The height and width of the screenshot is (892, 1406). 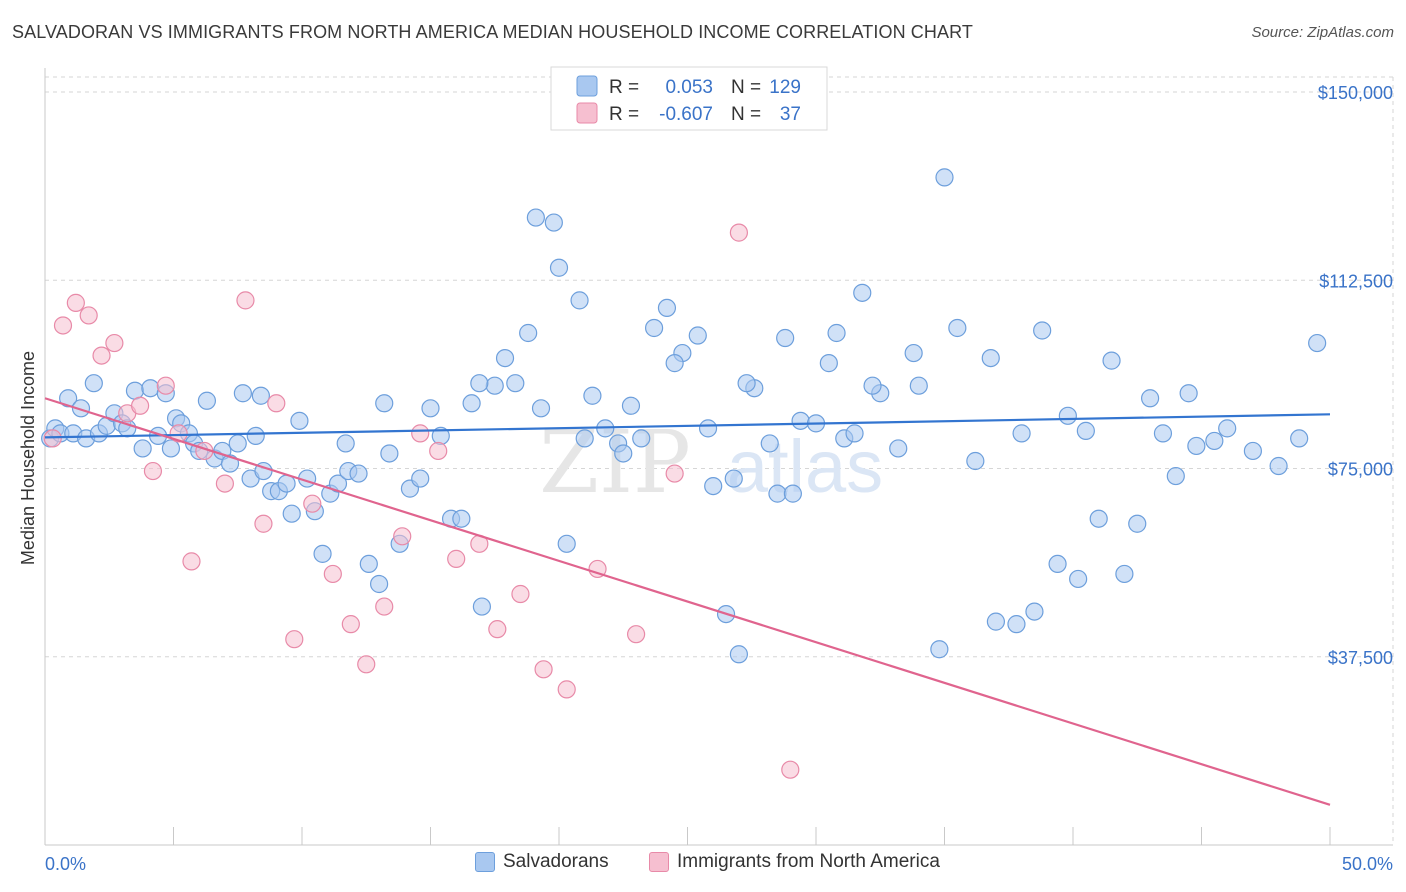 What do you see at coordinates (624, 87) in the screenshot?
I see `legend-r-label-blue: R =` at bounding box center [624, 87].